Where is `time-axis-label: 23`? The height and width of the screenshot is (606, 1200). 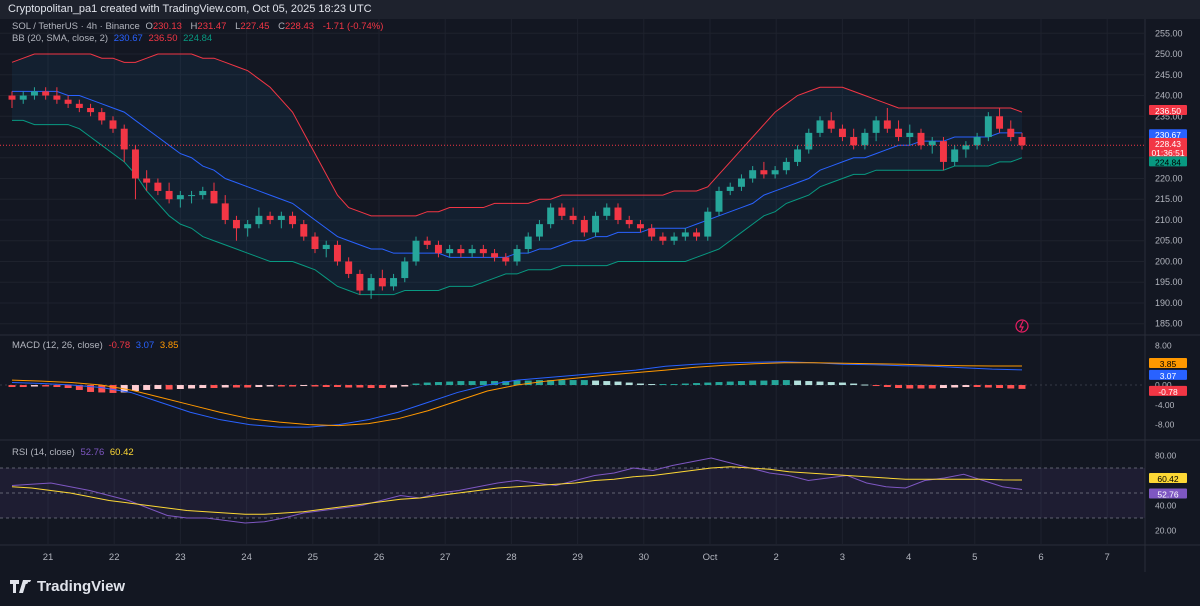
time-axis-label: 23 is located at coordinates (180, 557).